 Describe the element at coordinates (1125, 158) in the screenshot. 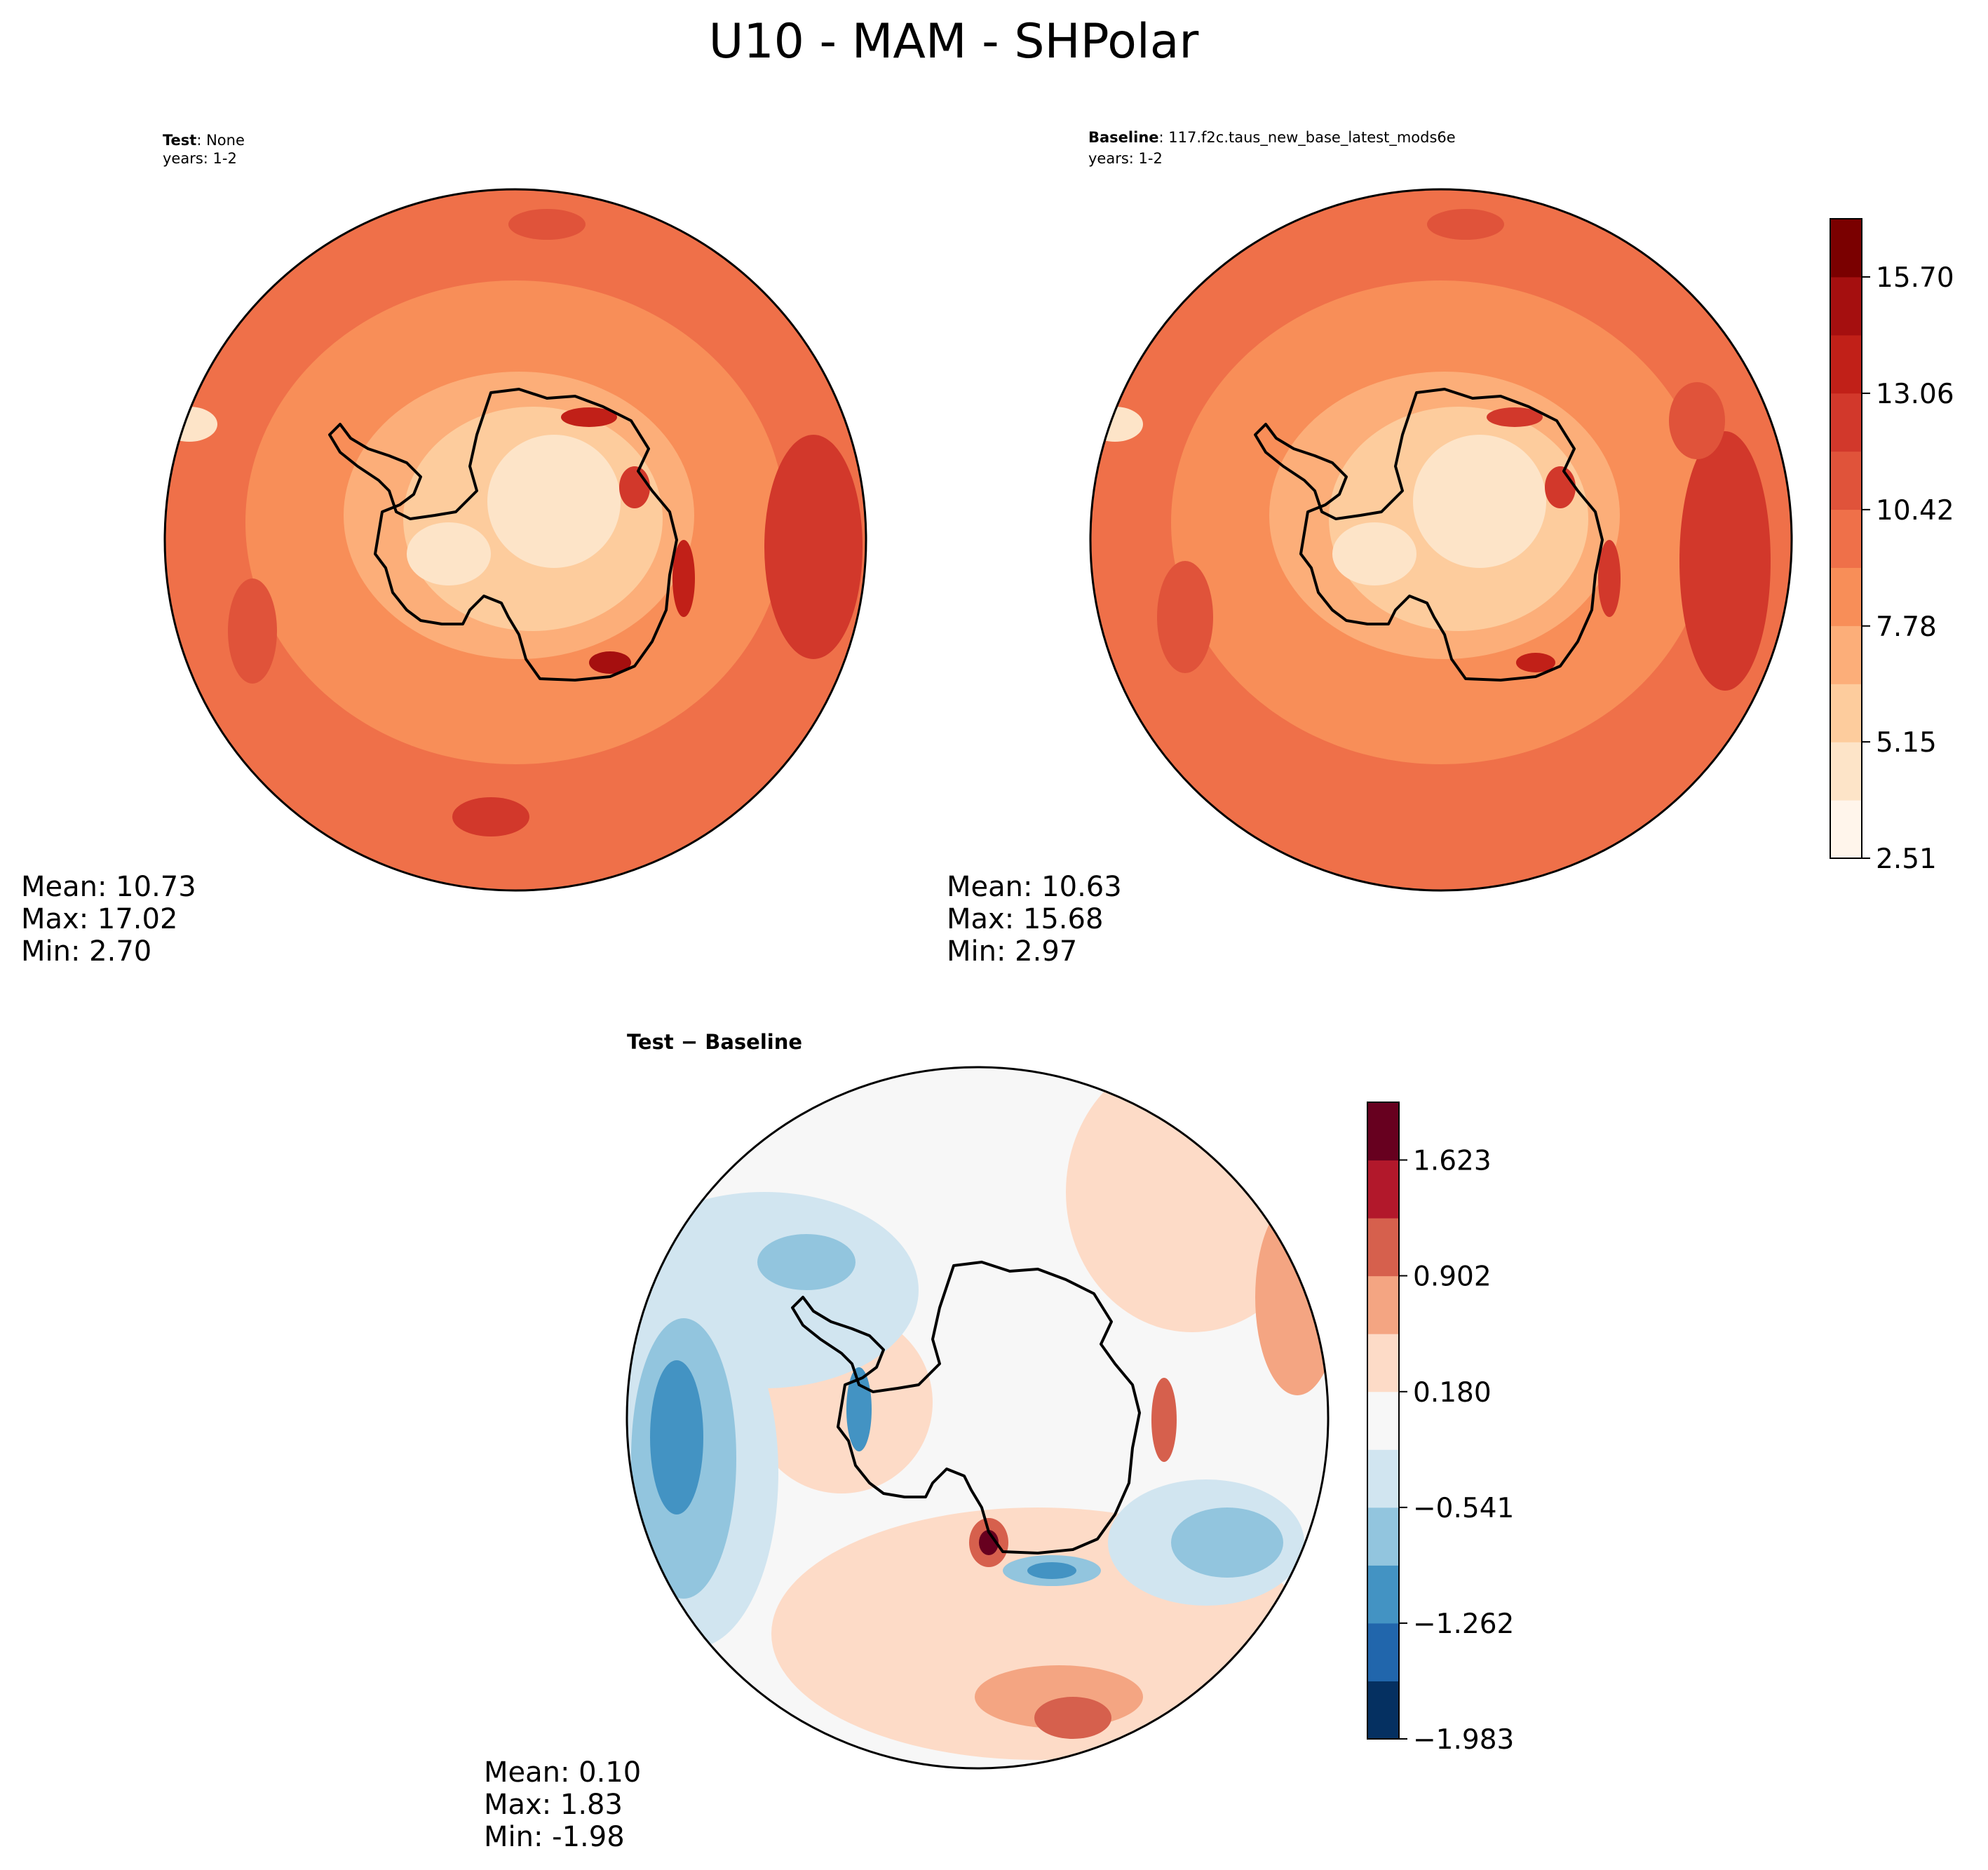

I see `baseline-years: years: 1-2` at that location.